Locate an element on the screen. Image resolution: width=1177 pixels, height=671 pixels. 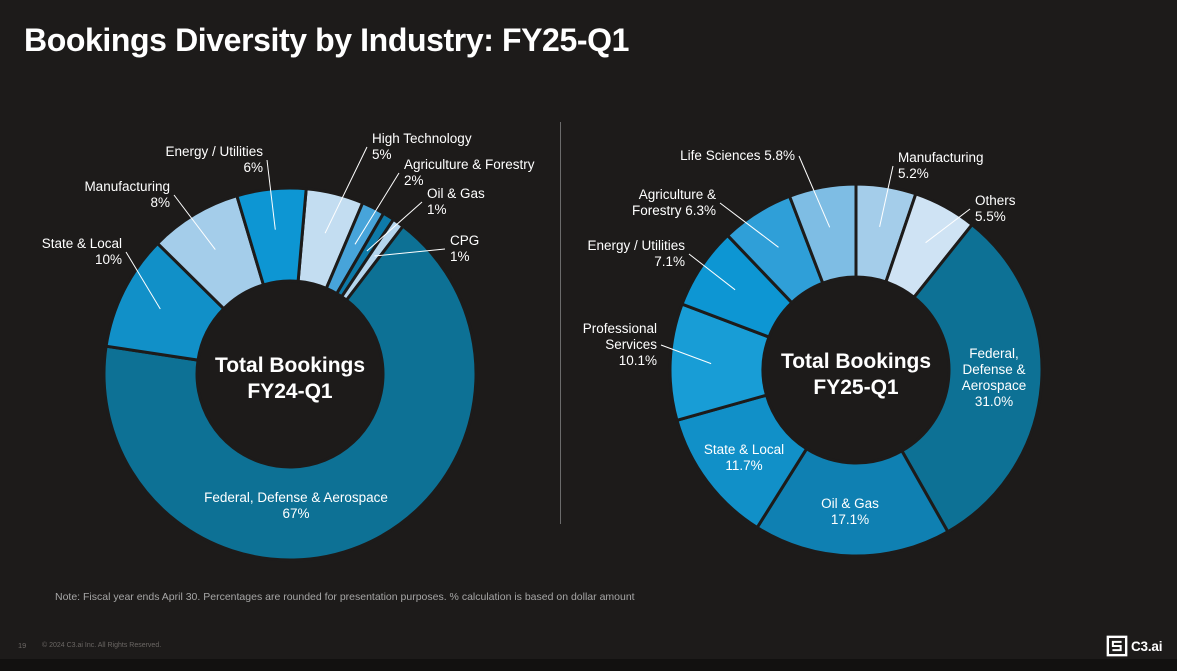
c3-logo-icon is located at coordinates (1117, 646).